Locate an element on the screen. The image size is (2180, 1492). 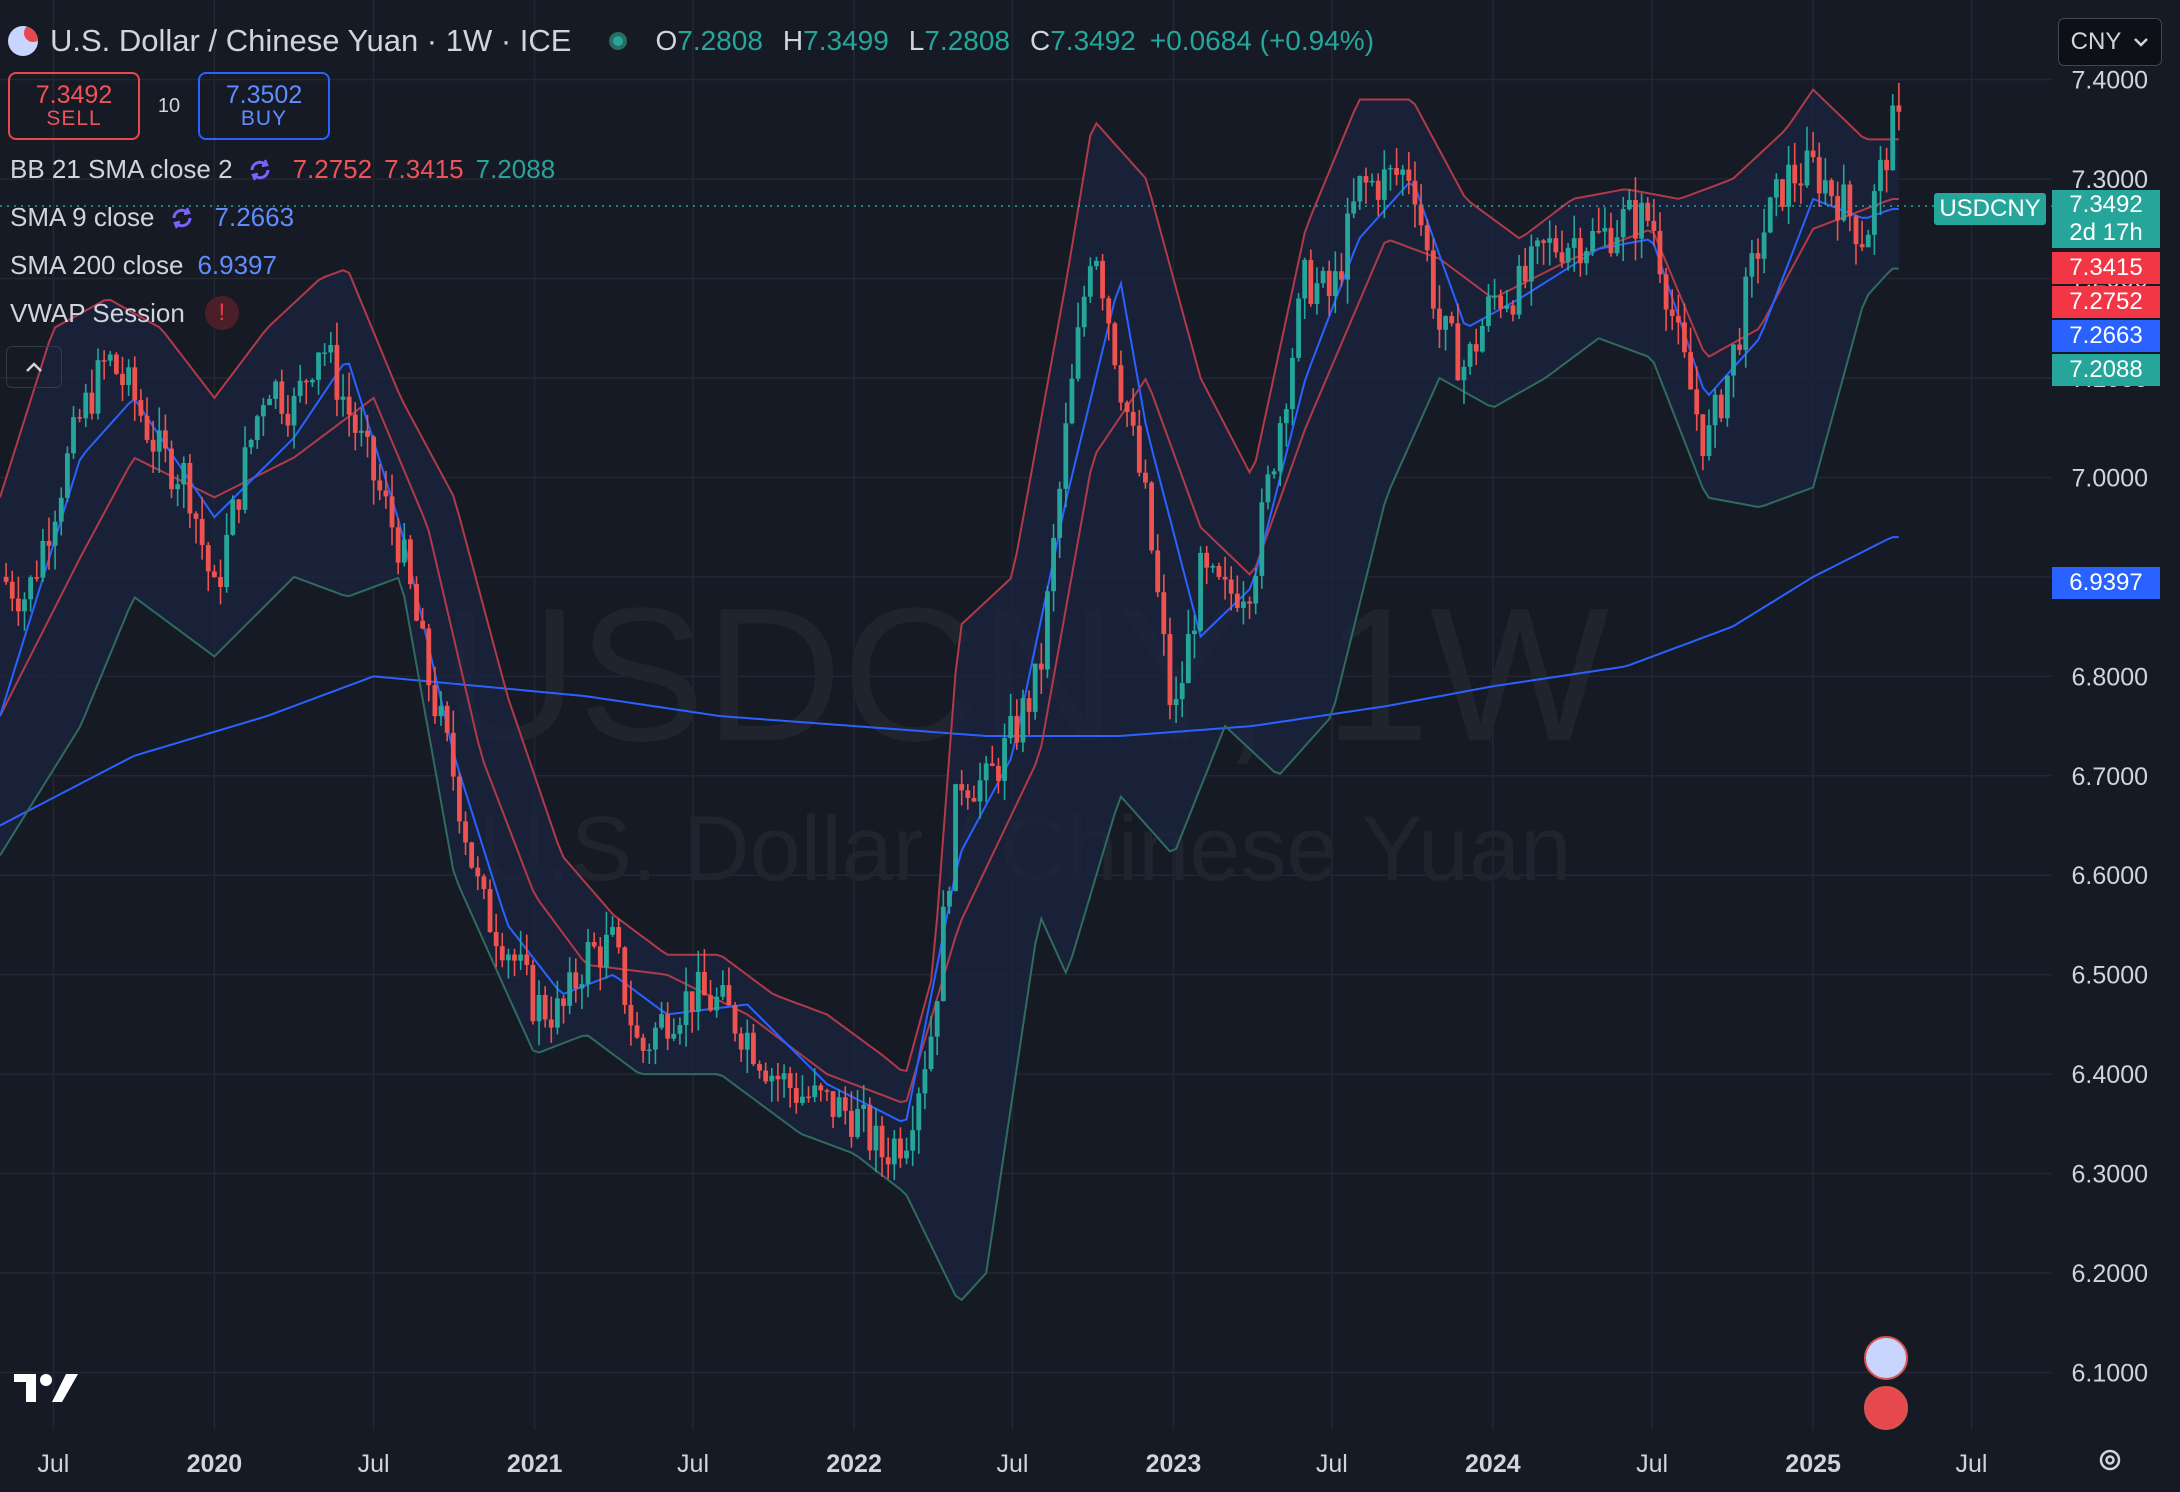
time-tick-label: 2023 is located at coordinates (1174, 1464).